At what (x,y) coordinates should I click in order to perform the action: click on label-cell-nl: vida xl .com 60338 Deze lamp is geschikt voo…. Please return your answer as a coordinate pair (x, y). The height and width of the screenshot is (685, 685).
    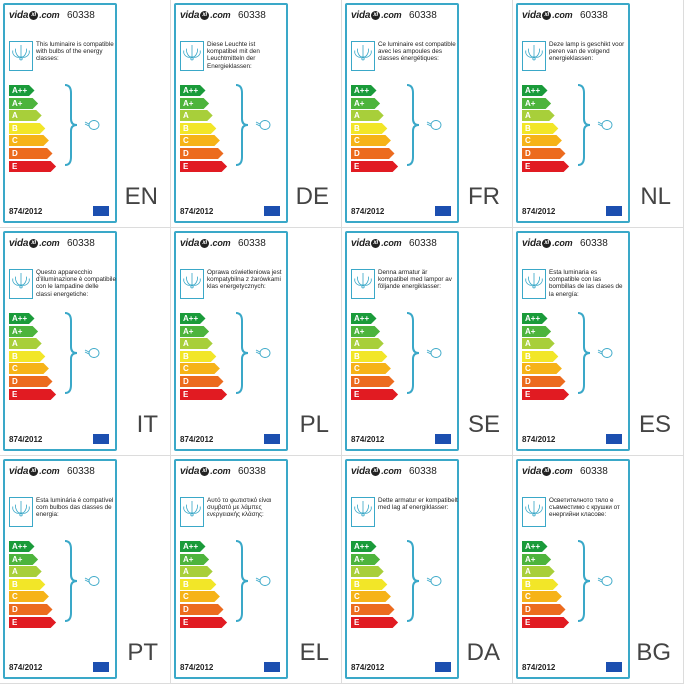
    Looking at the image, I should click on (598, 114).